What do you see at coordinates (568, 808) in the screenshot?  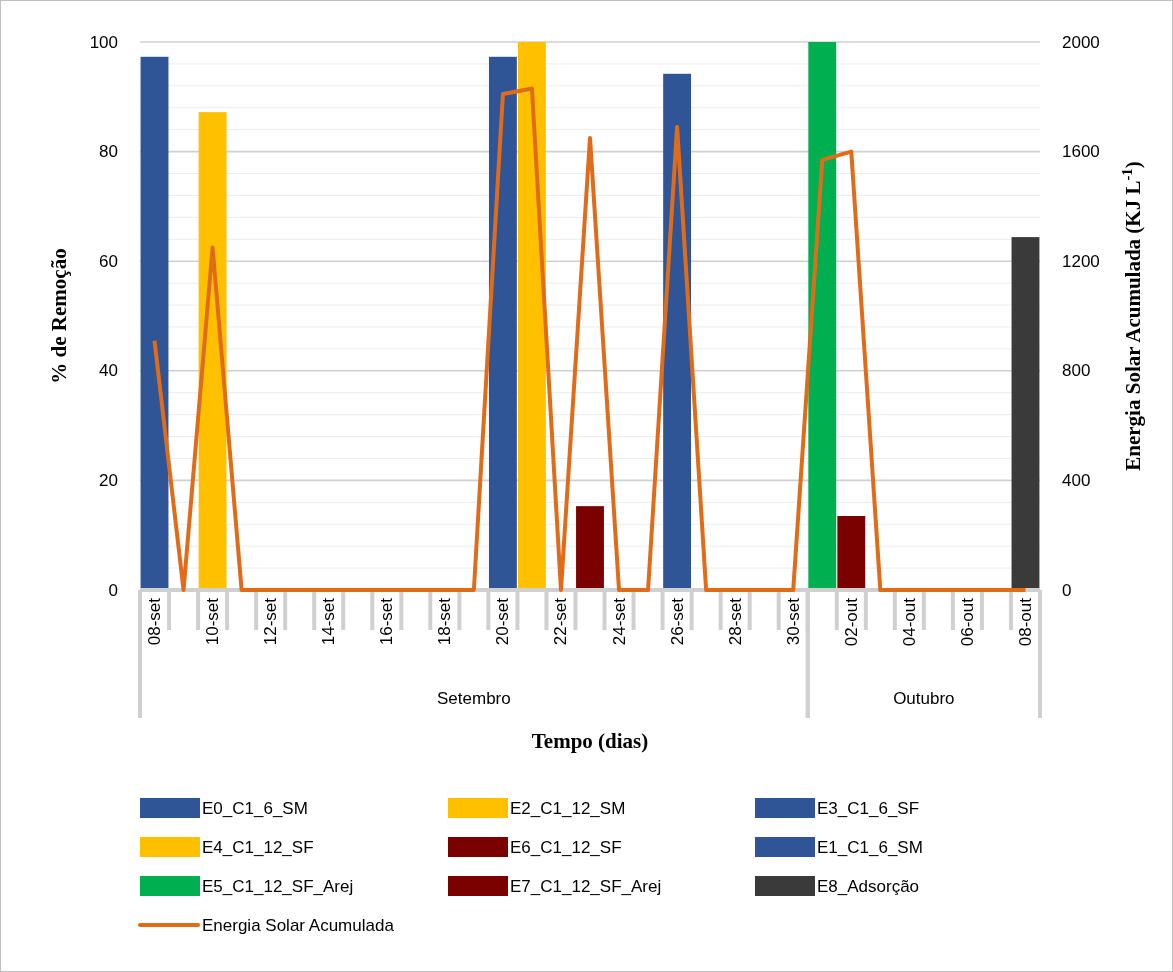 I see `legend-label: E2_C1_12_SM` at bounding box center [568, 808].